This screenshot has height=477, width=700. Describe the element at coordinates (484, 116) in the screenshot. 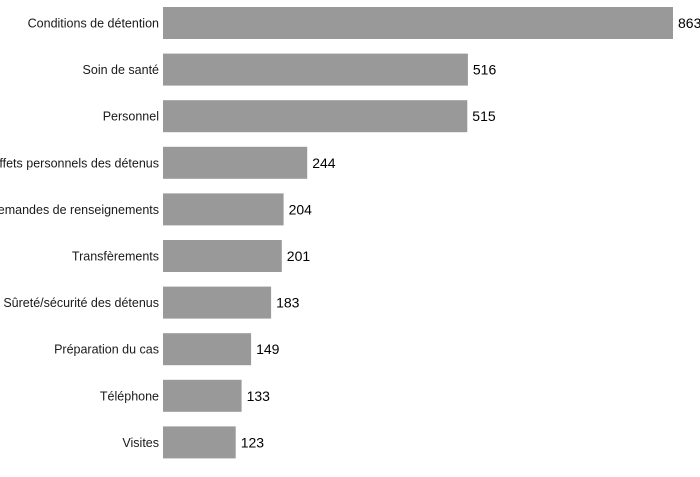

I see `value-label: 515` at that location.